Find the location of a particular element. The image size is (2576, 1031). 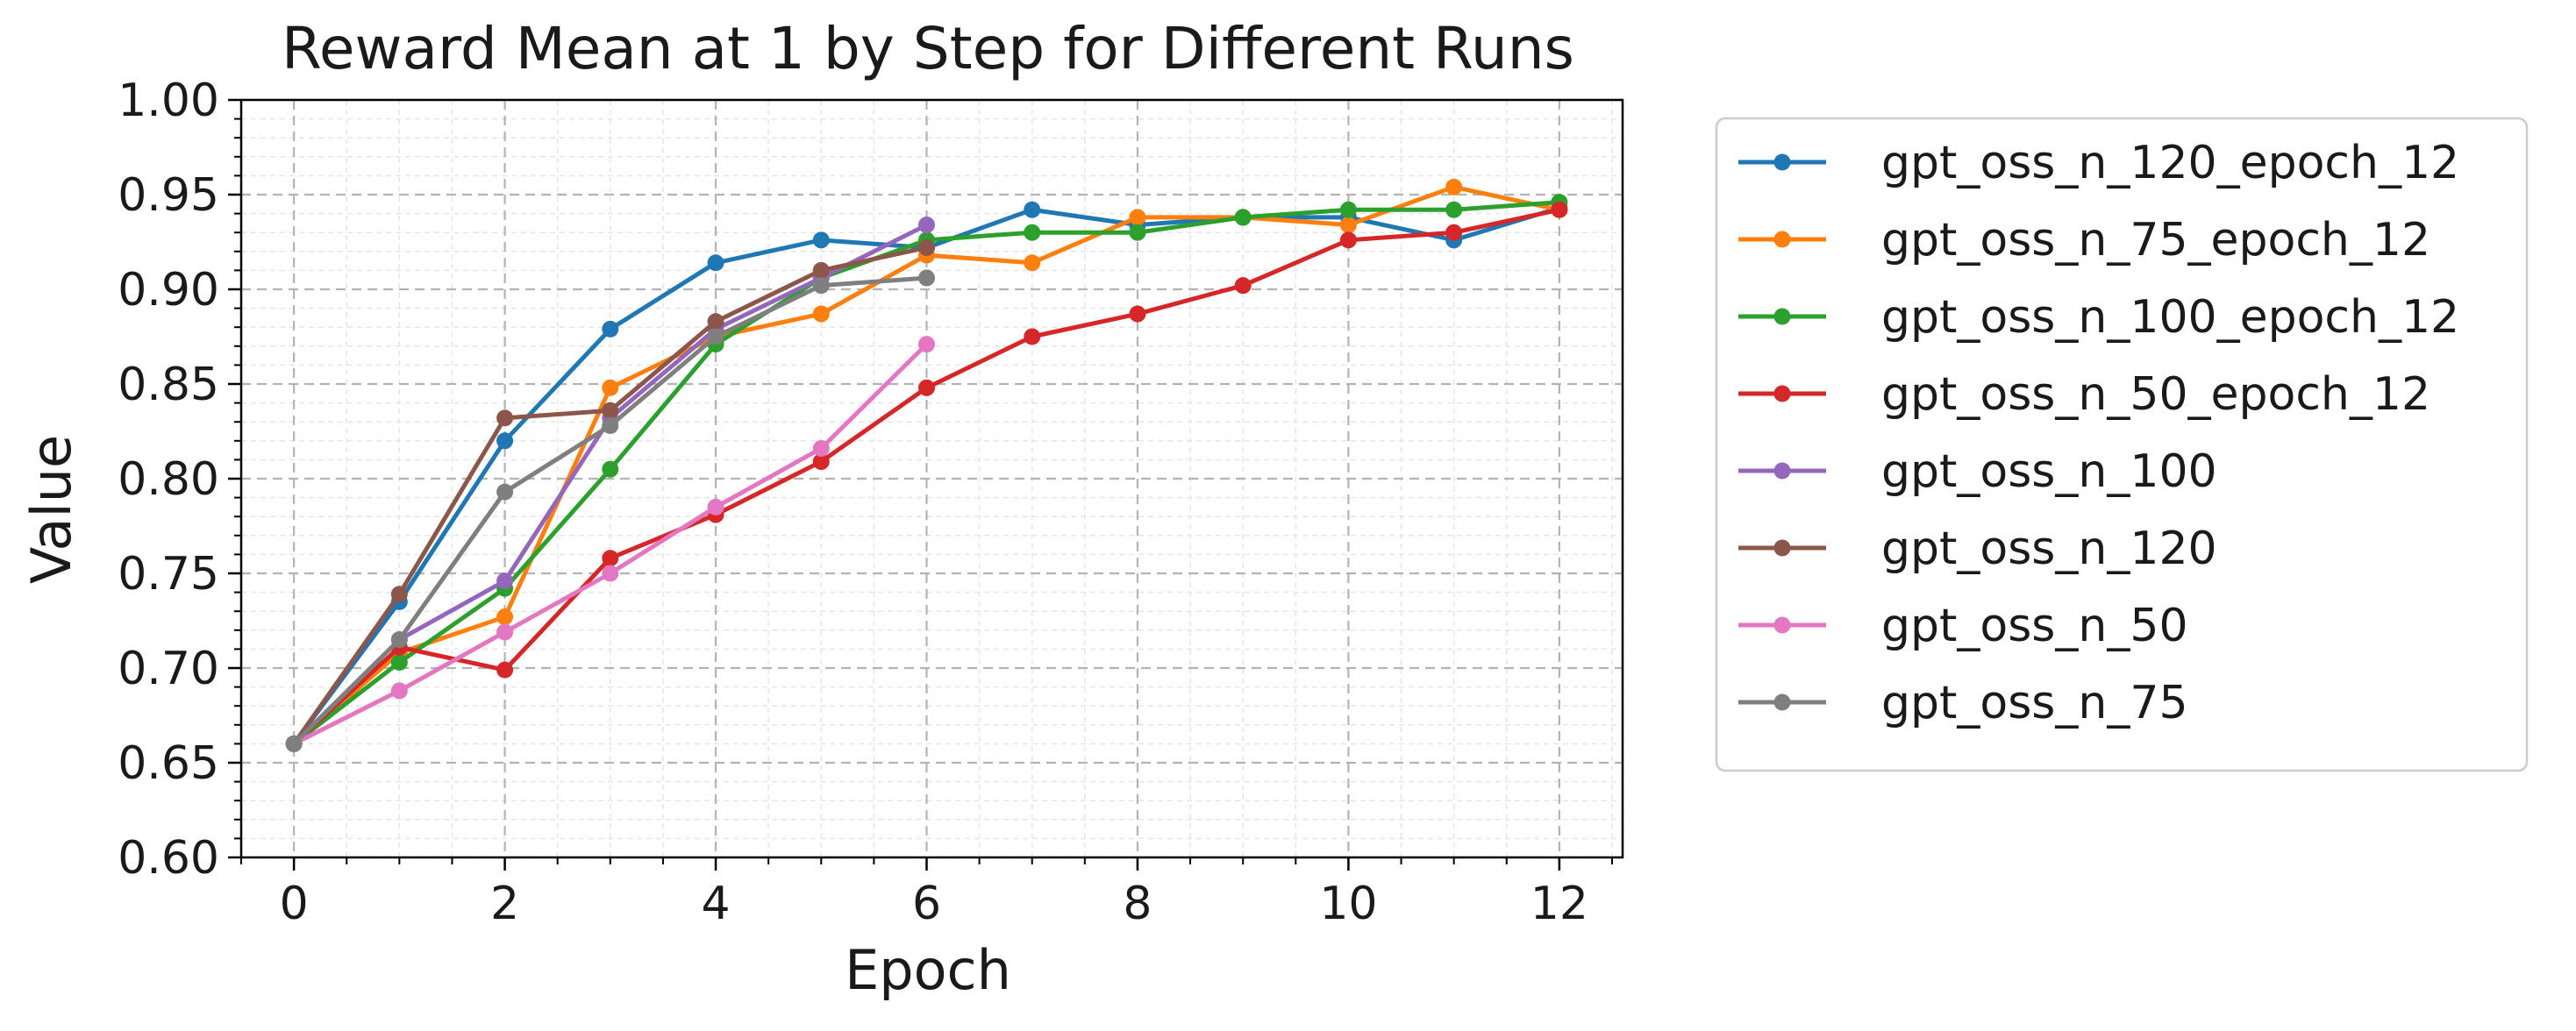

legend-item: gpt_oss_n_100 is located at coordinates (1978, 471).